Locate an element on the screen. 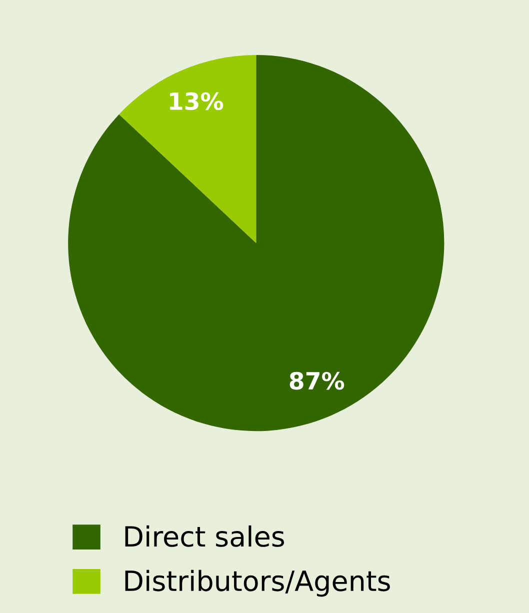 This screenshot has width=529, height=613. data-label: 13% is located at coordinates (197, 101).